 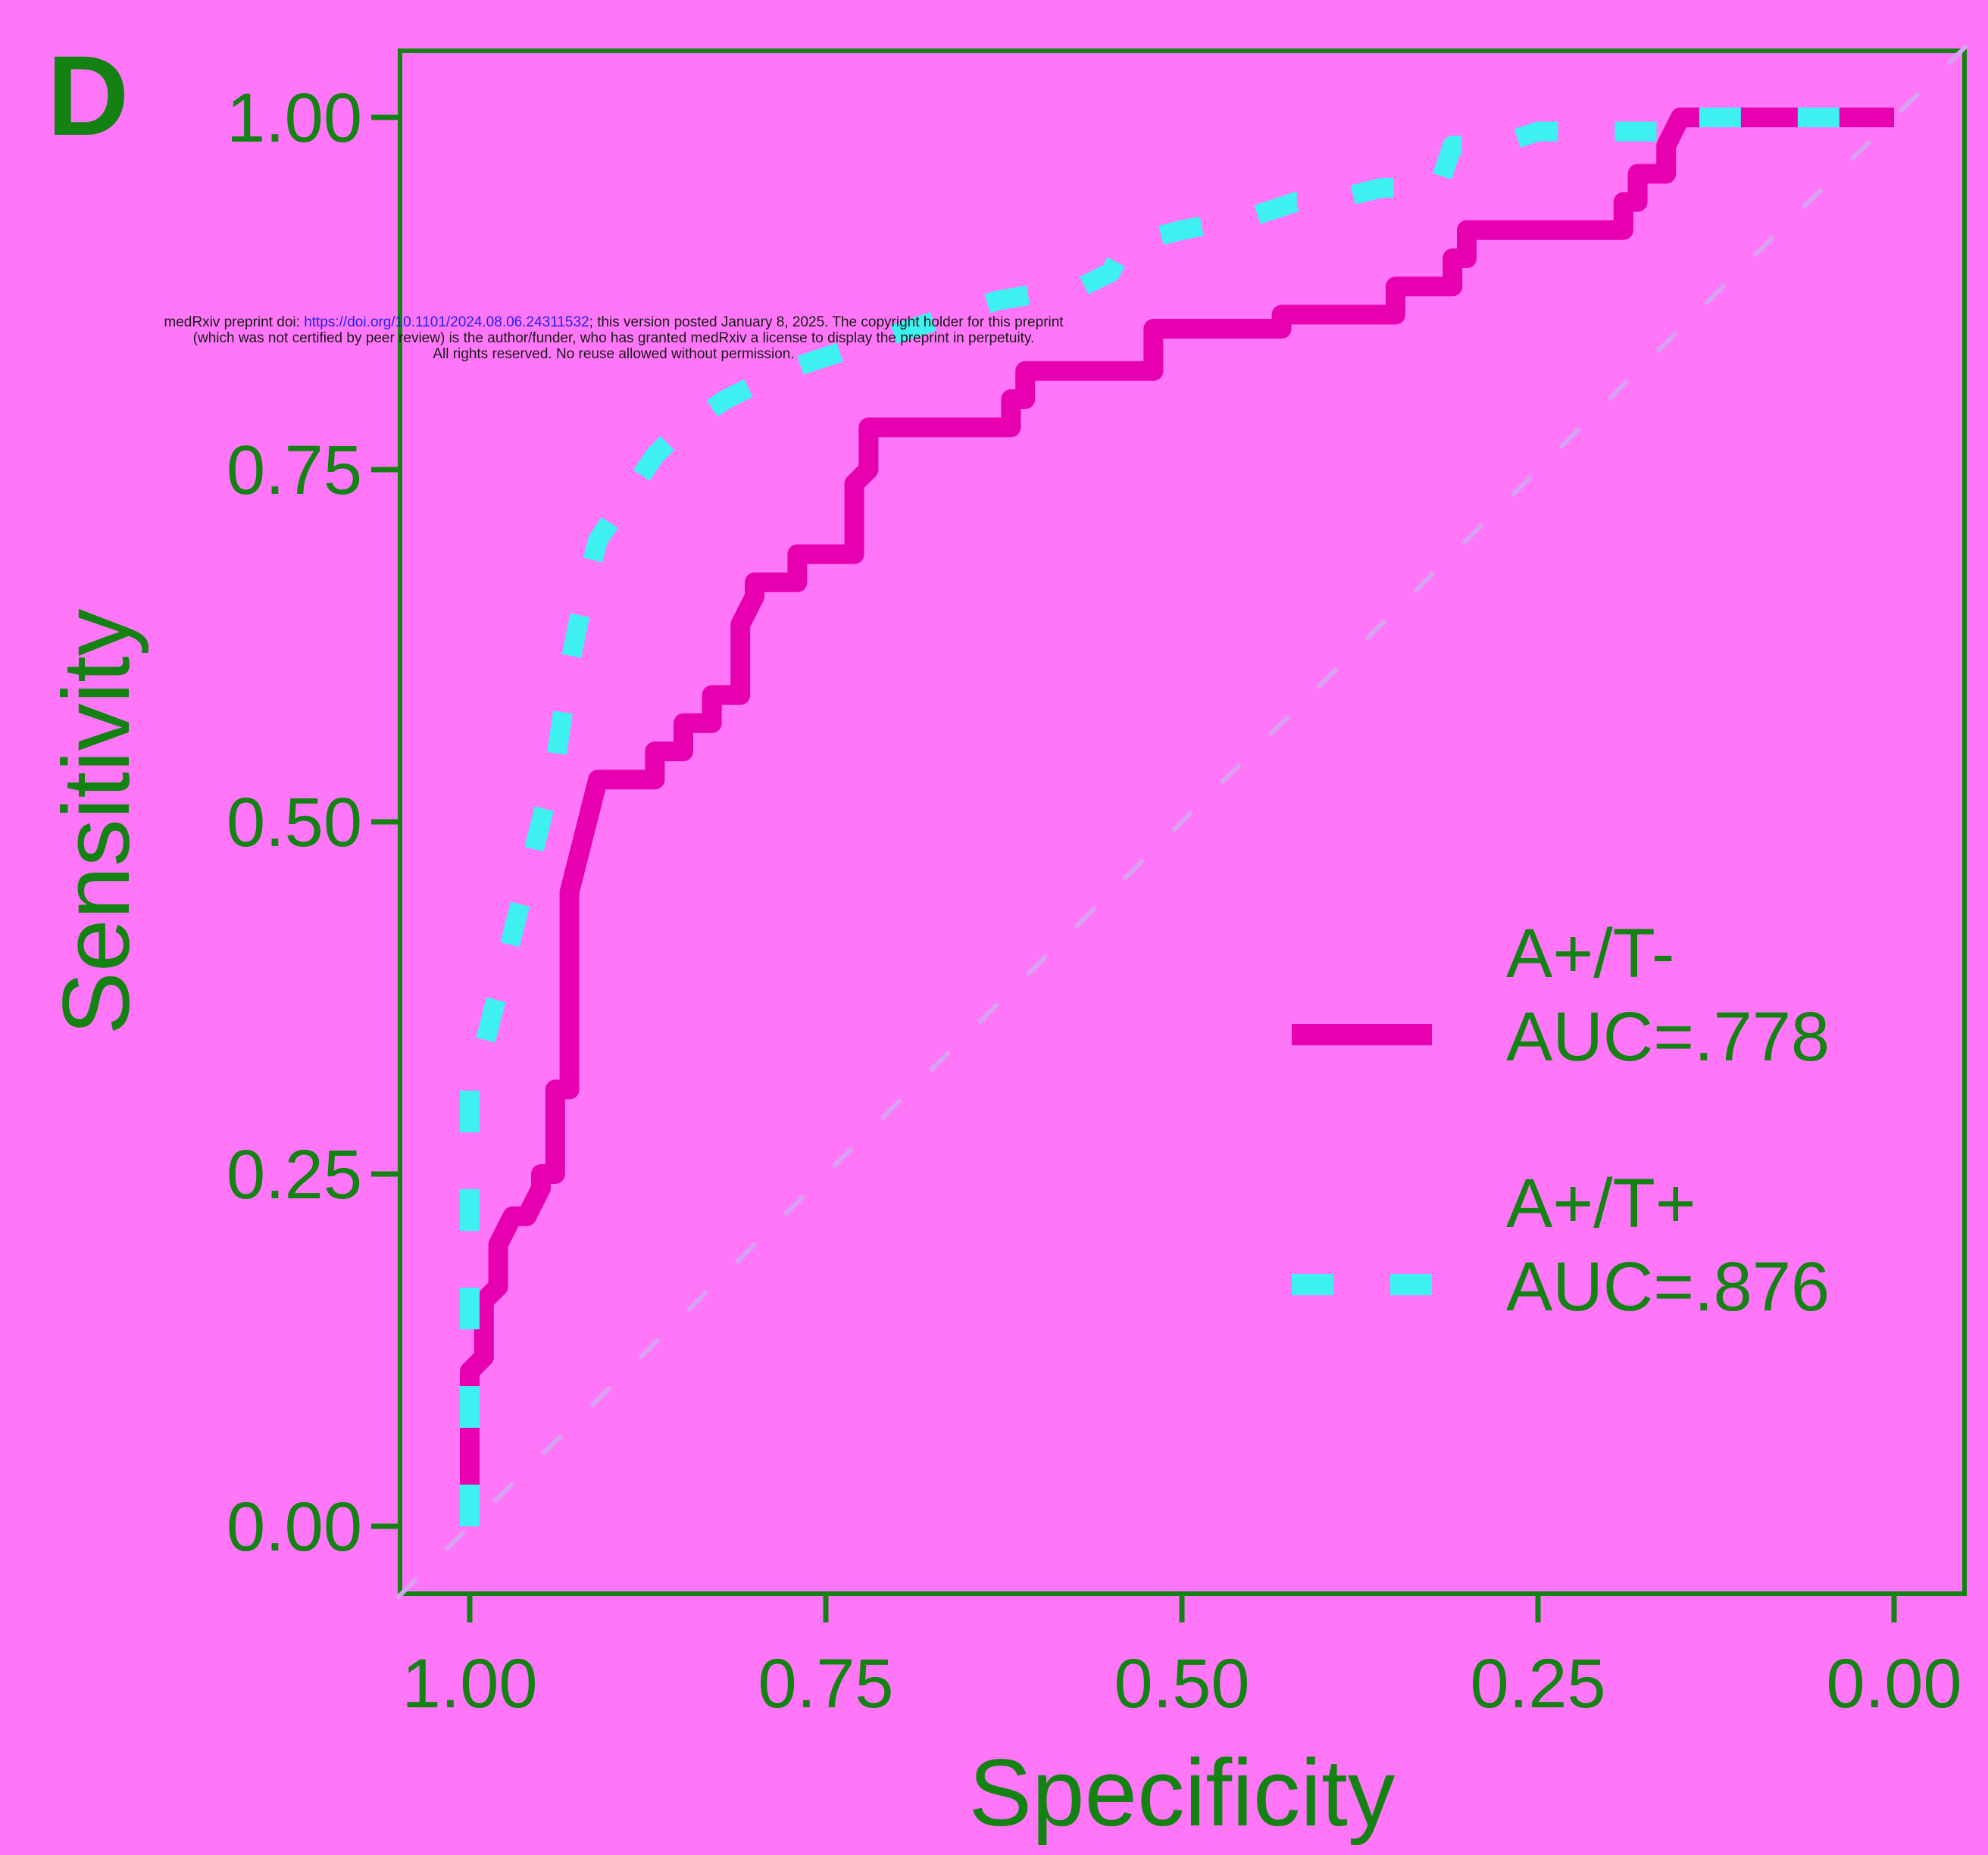 I want to click on panel-label: D, so click(x=88, y=95).